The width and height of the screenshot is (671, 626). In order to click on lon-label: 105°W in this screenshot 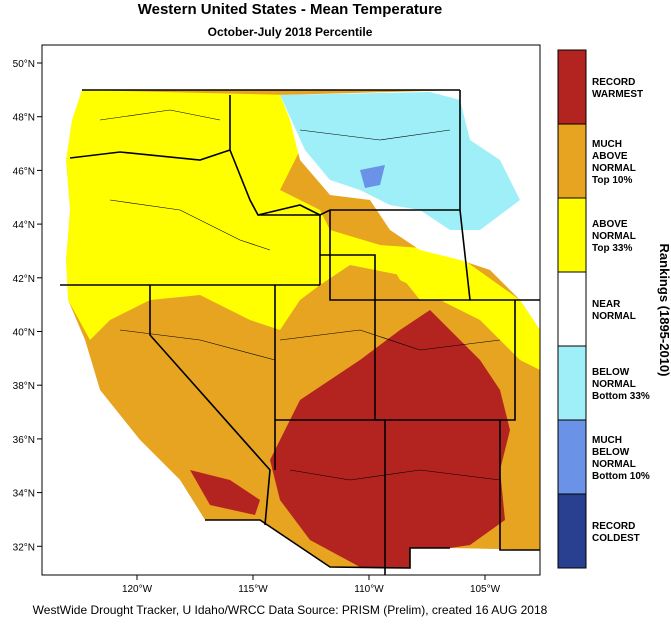, I will do `click(485, 589)`.